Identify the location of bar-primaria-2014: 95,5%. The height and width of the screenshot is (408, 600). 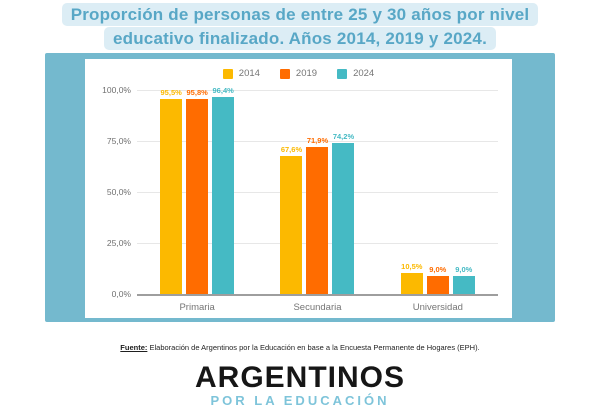
(171, 191).